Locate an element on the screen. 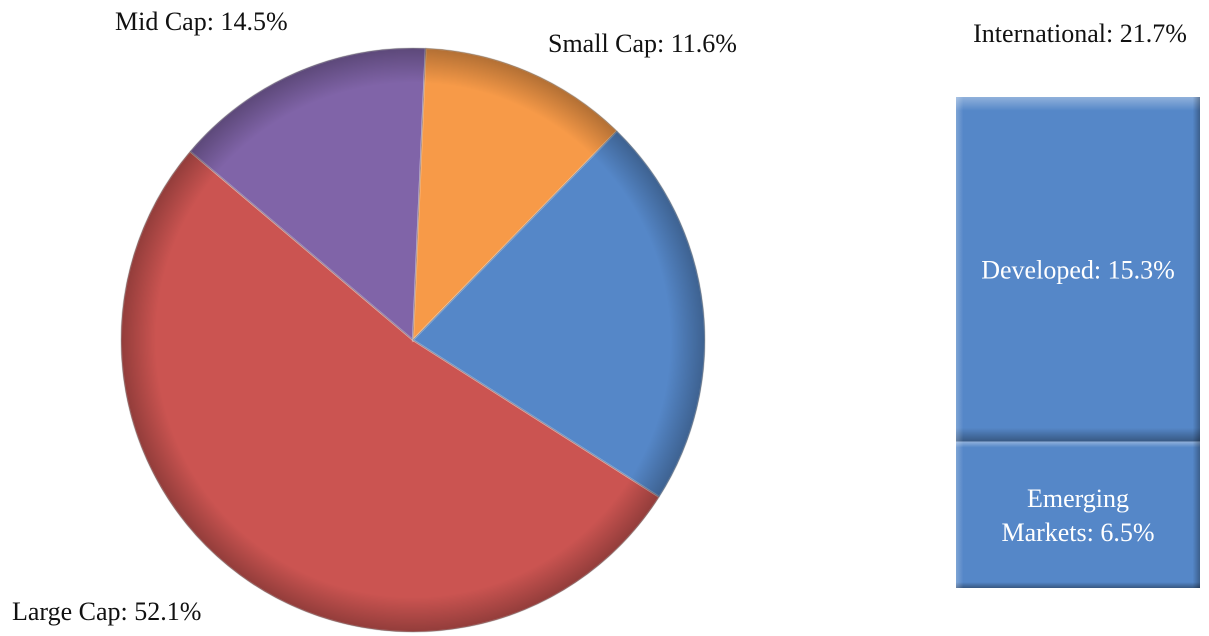 The height and width of the screenshot is (636, 1209). bar-label-developed: Developed: 15.3% is located at coordinates (1078, 269).